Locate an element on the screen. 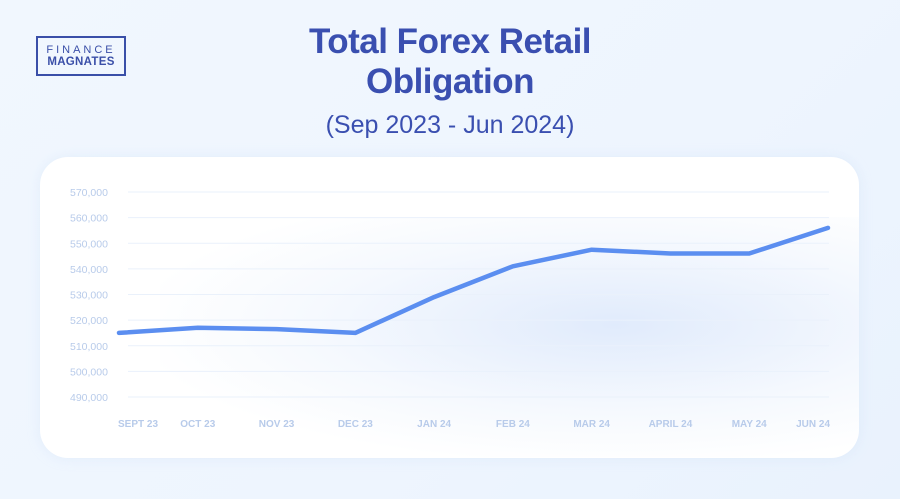 The width and height of the screenshot is (900, 499). x-tick-label: SEPT 23 is located at coordinates (138, 424).